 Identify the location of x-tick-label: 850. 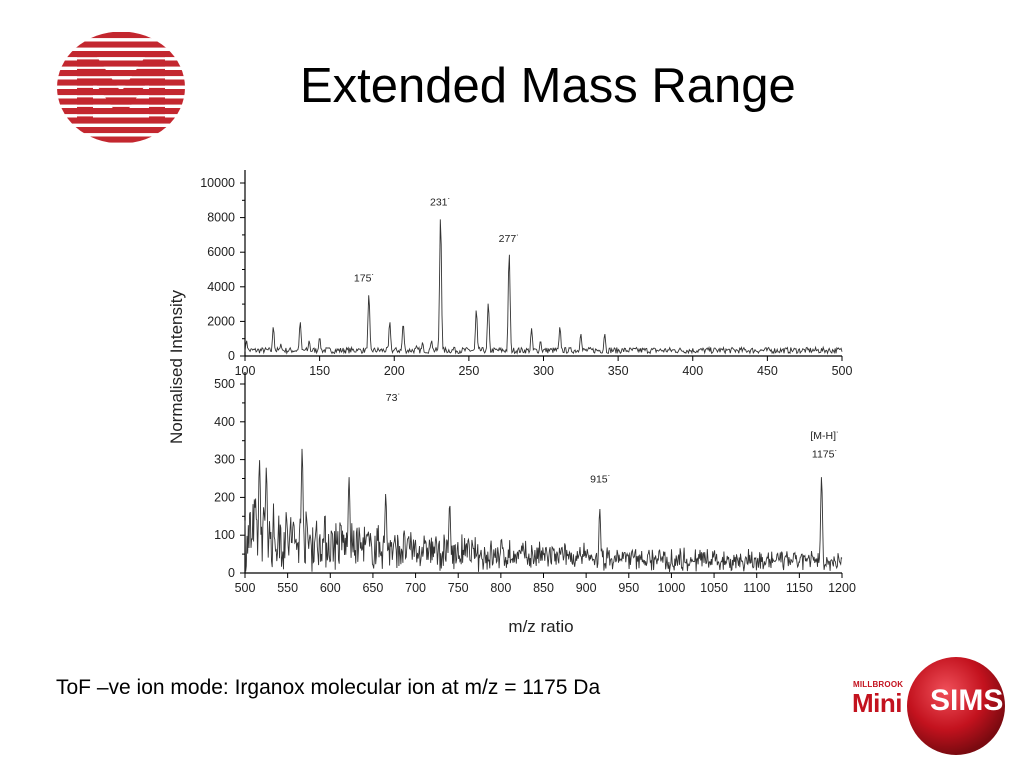
(543, 588).